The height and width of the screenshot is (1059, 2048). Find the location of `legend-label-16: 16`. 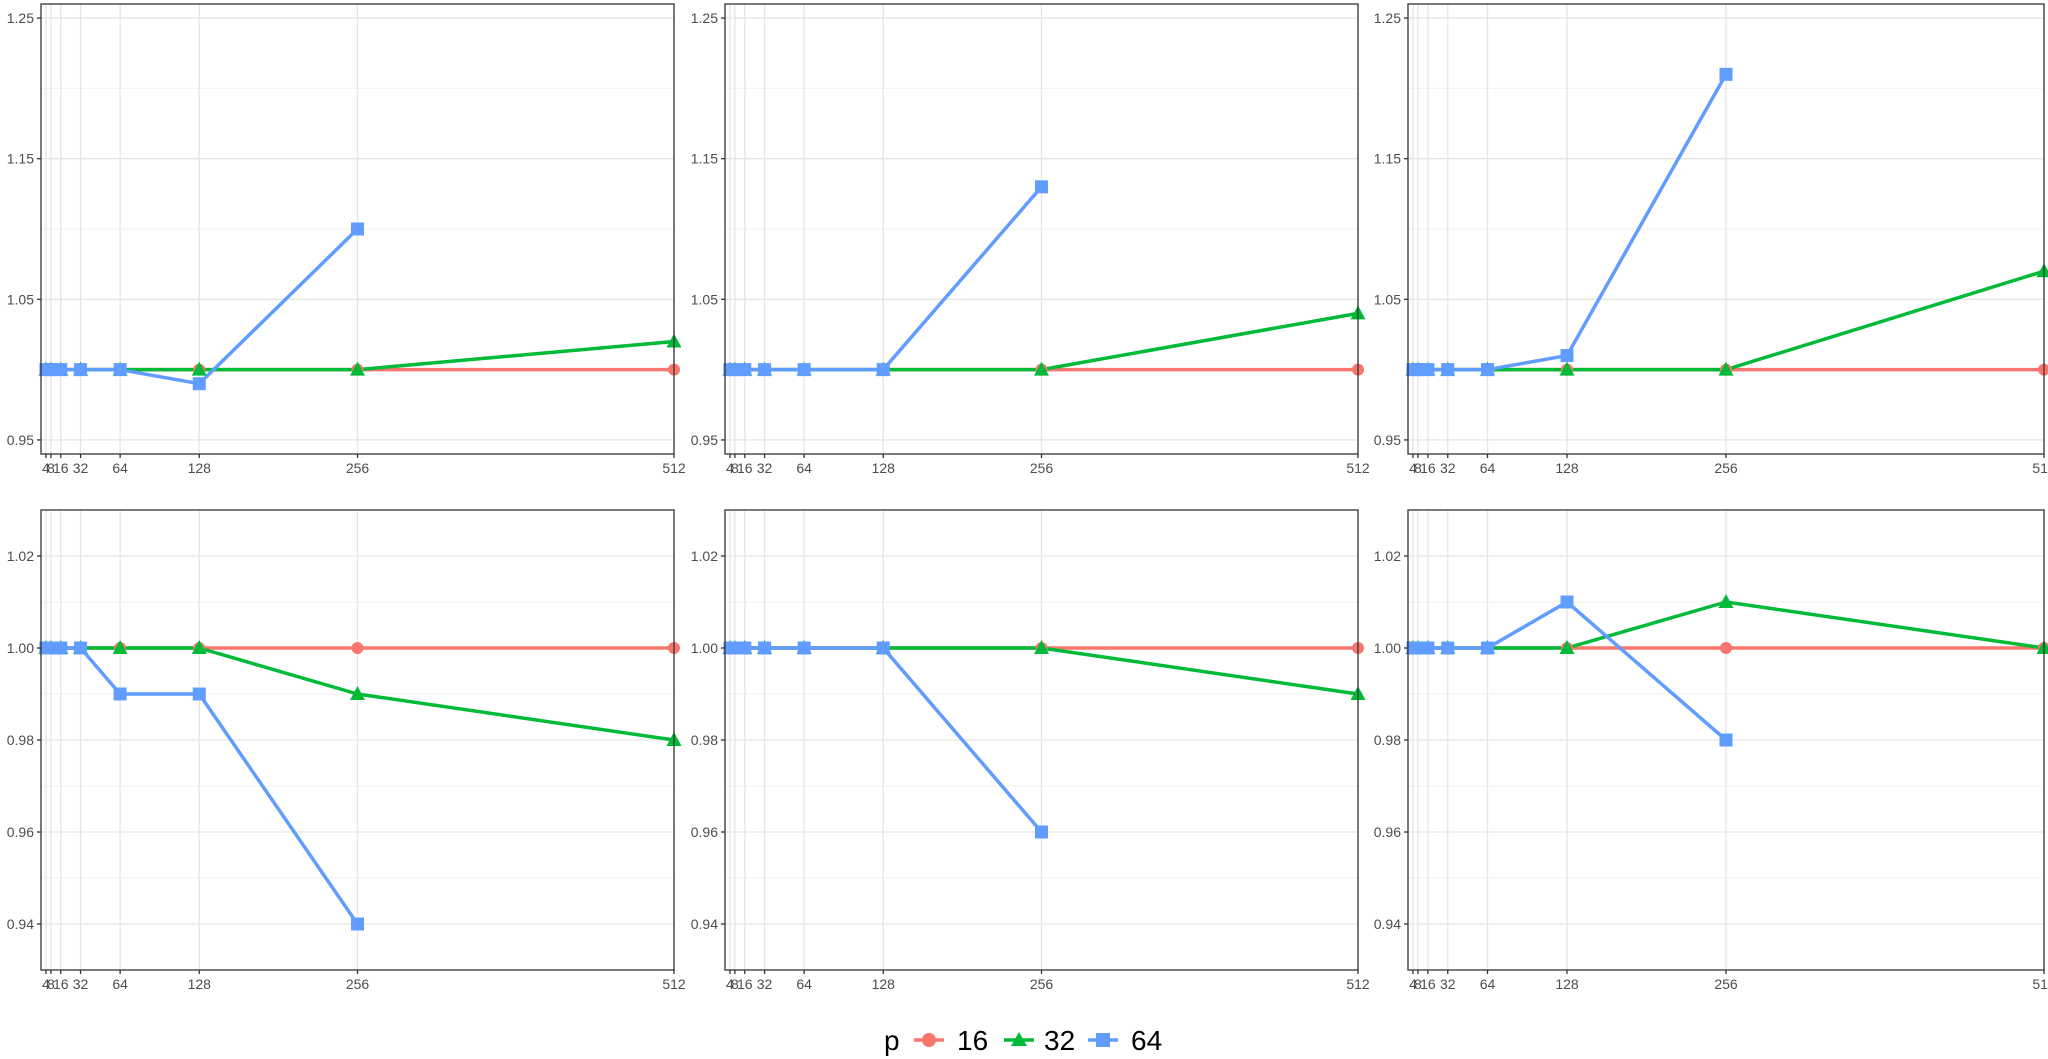

legend-label-16: 16 is located at coordinates (972, 1040).